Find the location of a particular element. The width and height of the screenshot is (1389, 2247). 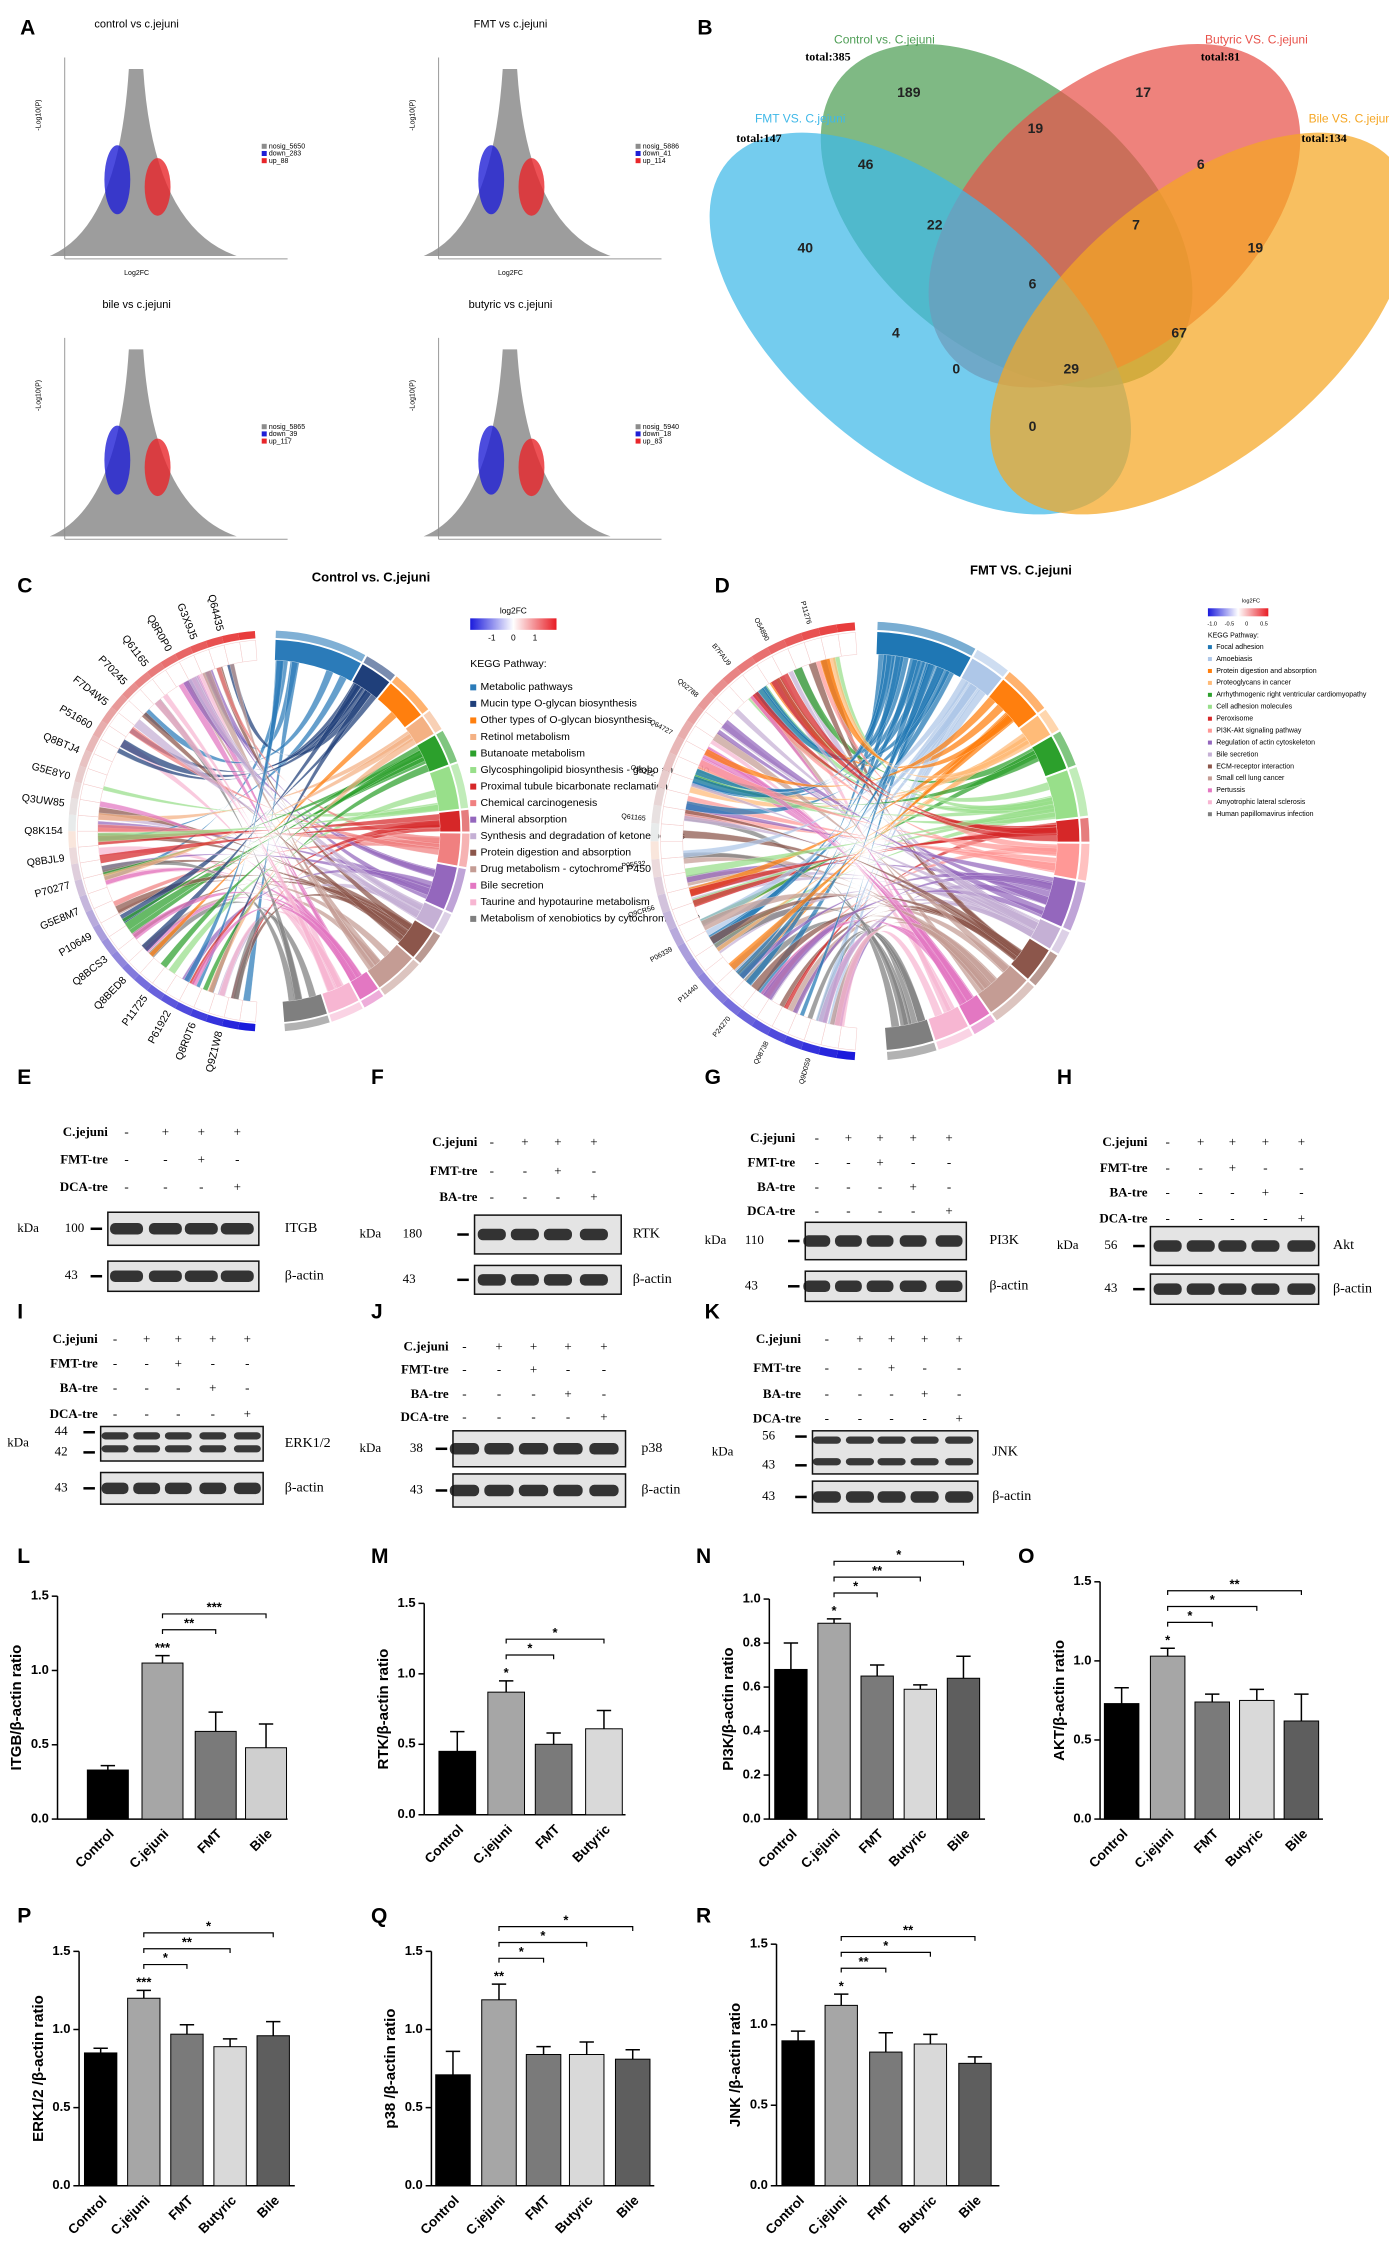

y-tick-label: 0.5 is located at coordinates (1082, 1738).